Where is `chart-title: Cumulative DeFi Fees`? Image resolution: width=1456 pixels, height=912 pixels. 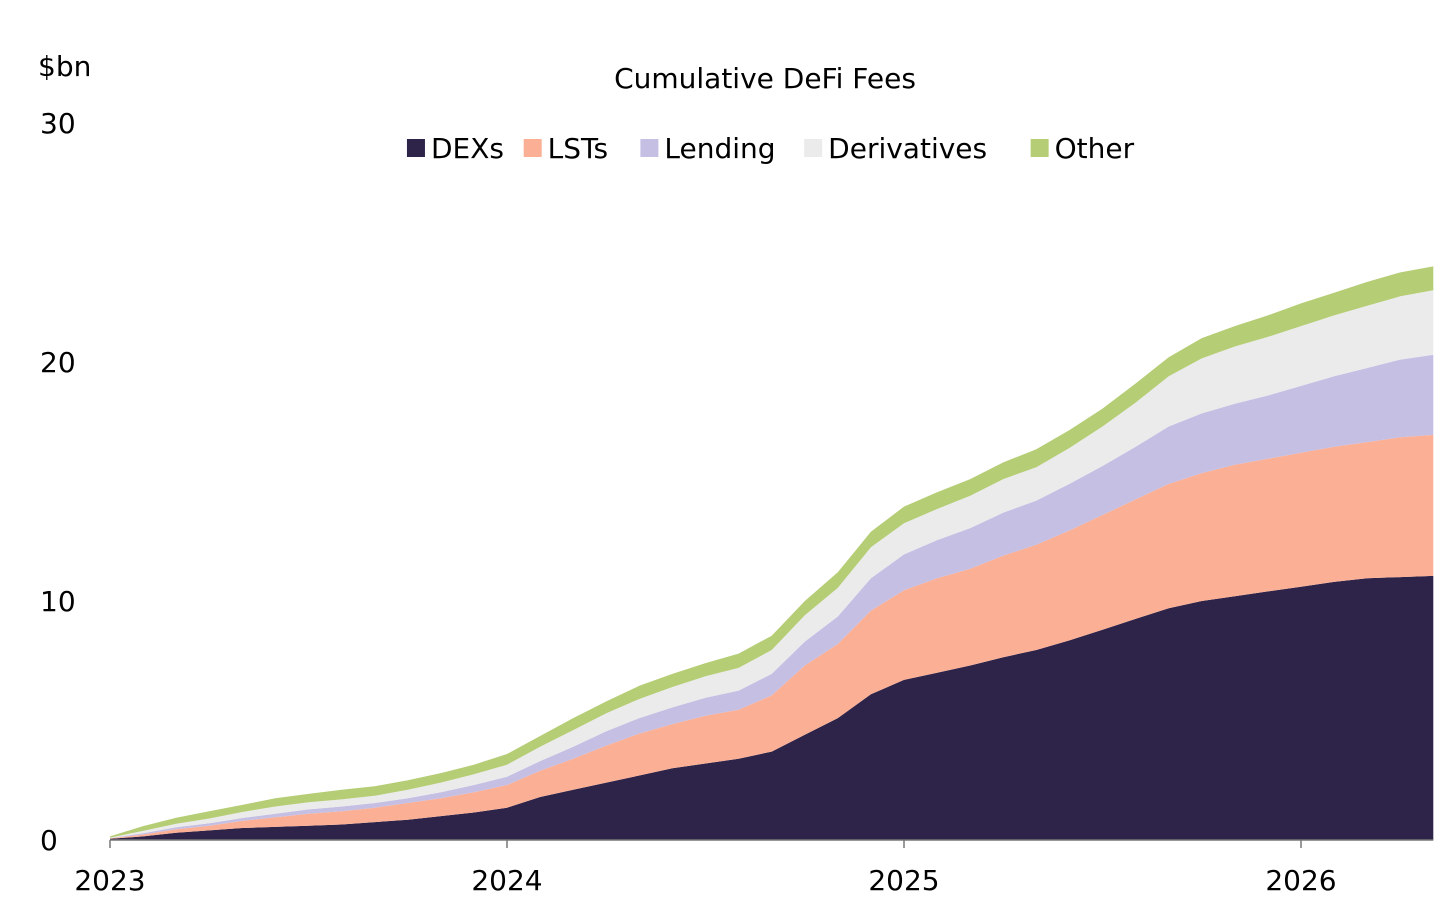 chart-title: Cumulative DeFi Fees is located at coordinates (765, 78).